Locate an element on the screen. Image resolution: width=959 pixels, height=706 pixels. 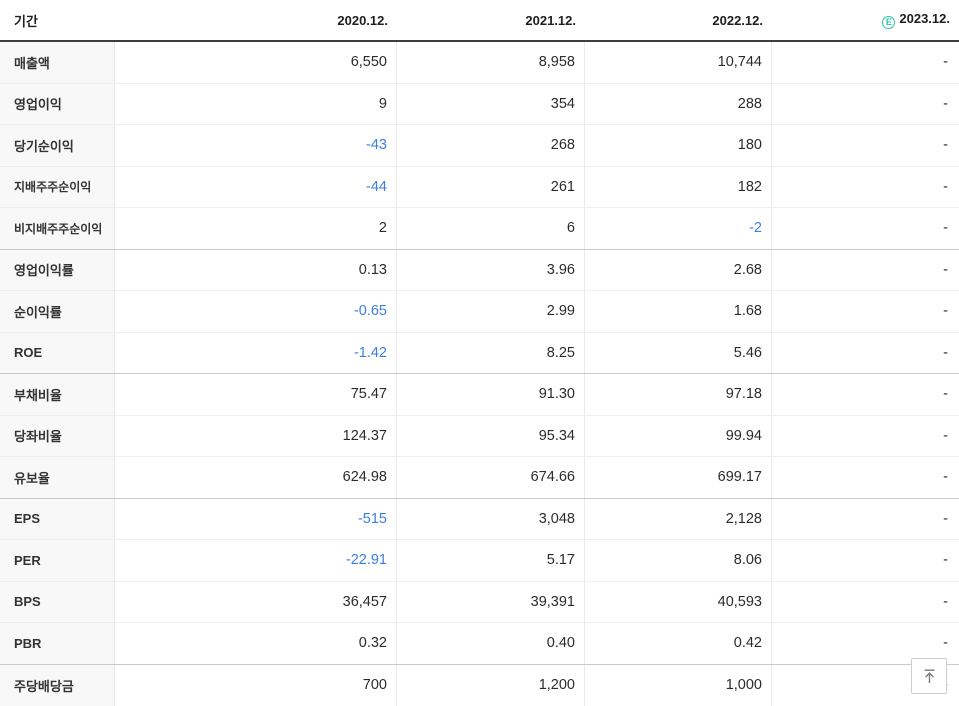
value-cell-2021: 3,048 is located at coordinates (491, 518).